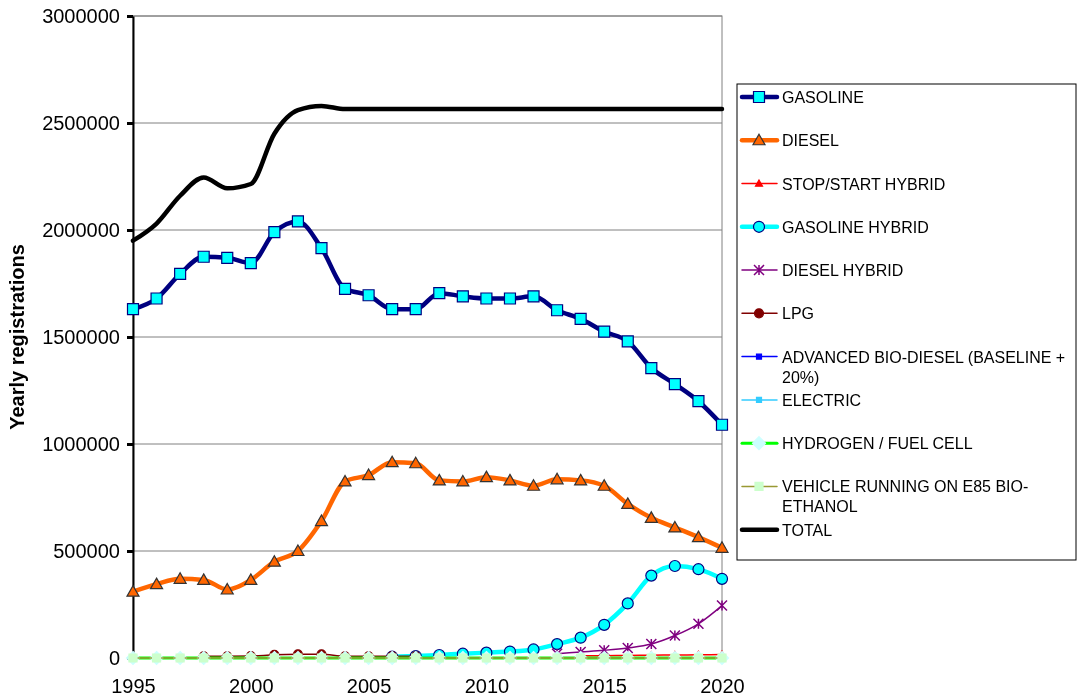  Describe the element at coordinates (843, 271) in the screenshot. I see `legend-label: DIESEL HYBRID` at that location.